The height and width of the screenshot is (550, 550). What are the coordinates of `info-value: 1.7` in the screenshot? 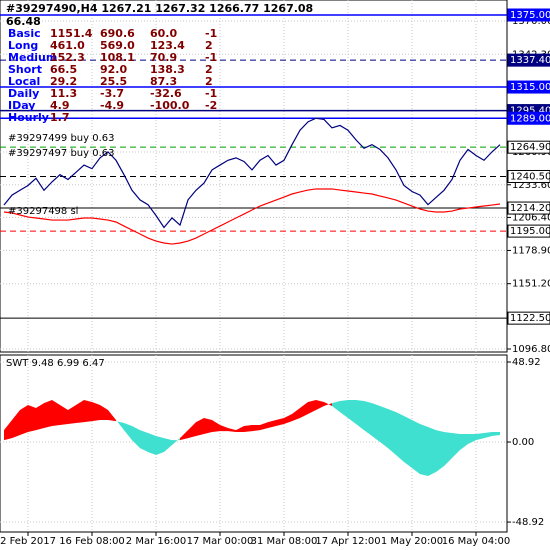 It's located at (60, 117).